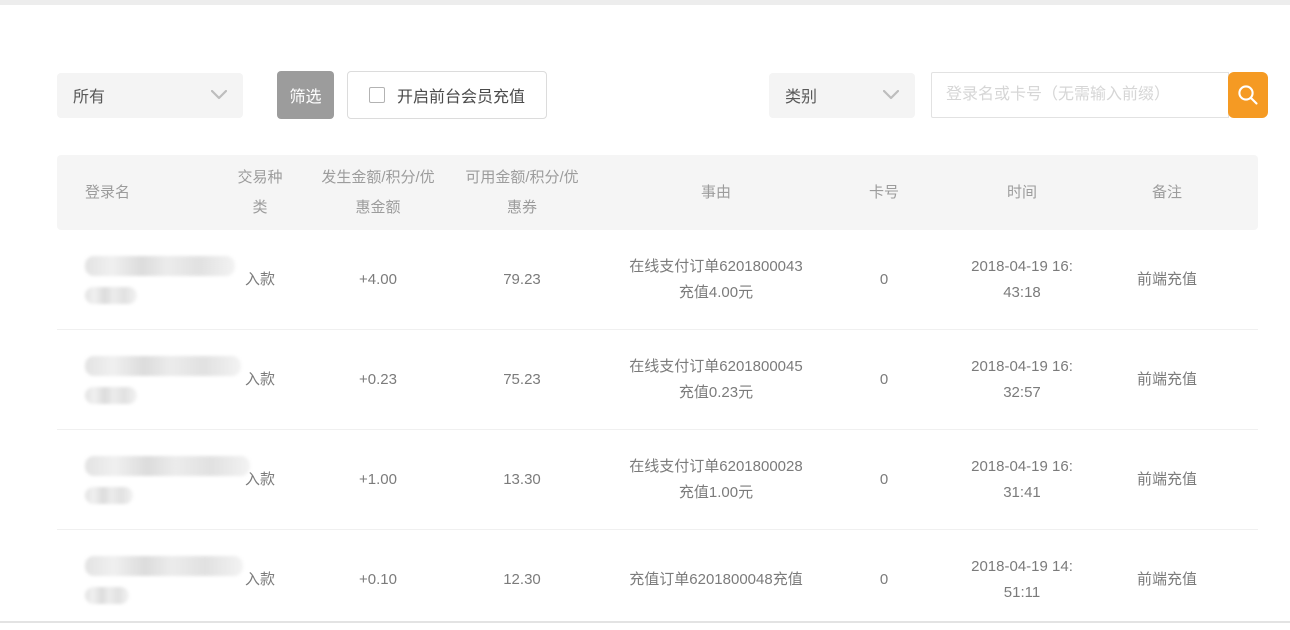 Image resolution: width=1290 pixels, height=630 pixels. What do you see at coordinates (522, 192) in the screenshot?
I see `header-available: 可用金额/积分/优惠券` at bounding box center [522, 192].